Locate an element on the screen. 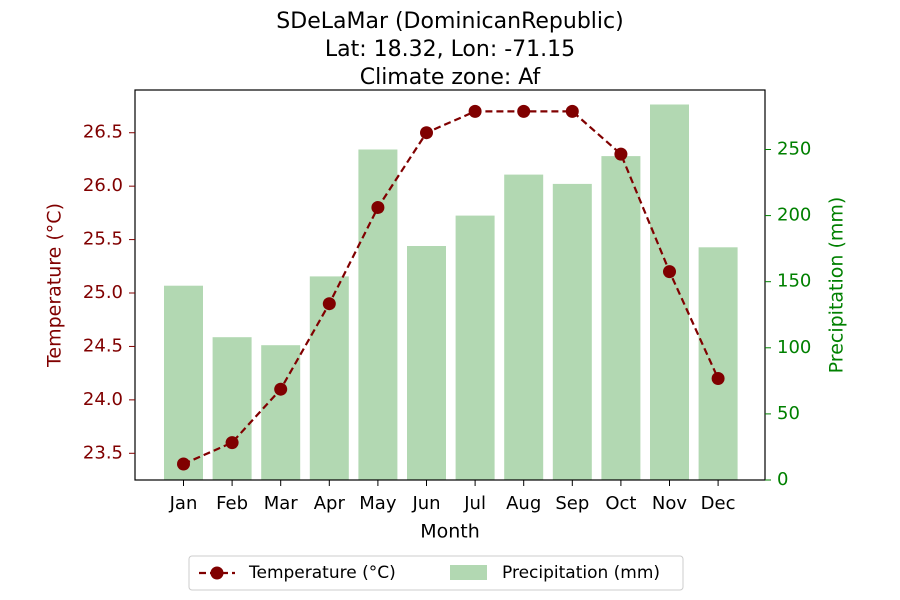 This screenshot has height=600, width=900. precipitation-bar-may is located at coordinates (378, 314).